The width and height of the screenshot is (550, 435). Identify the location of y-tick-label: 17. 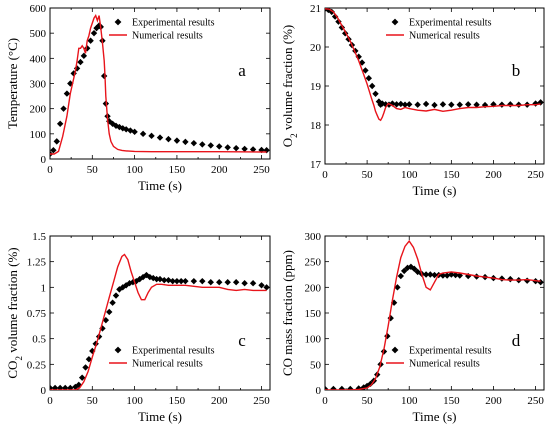
(316, 165).